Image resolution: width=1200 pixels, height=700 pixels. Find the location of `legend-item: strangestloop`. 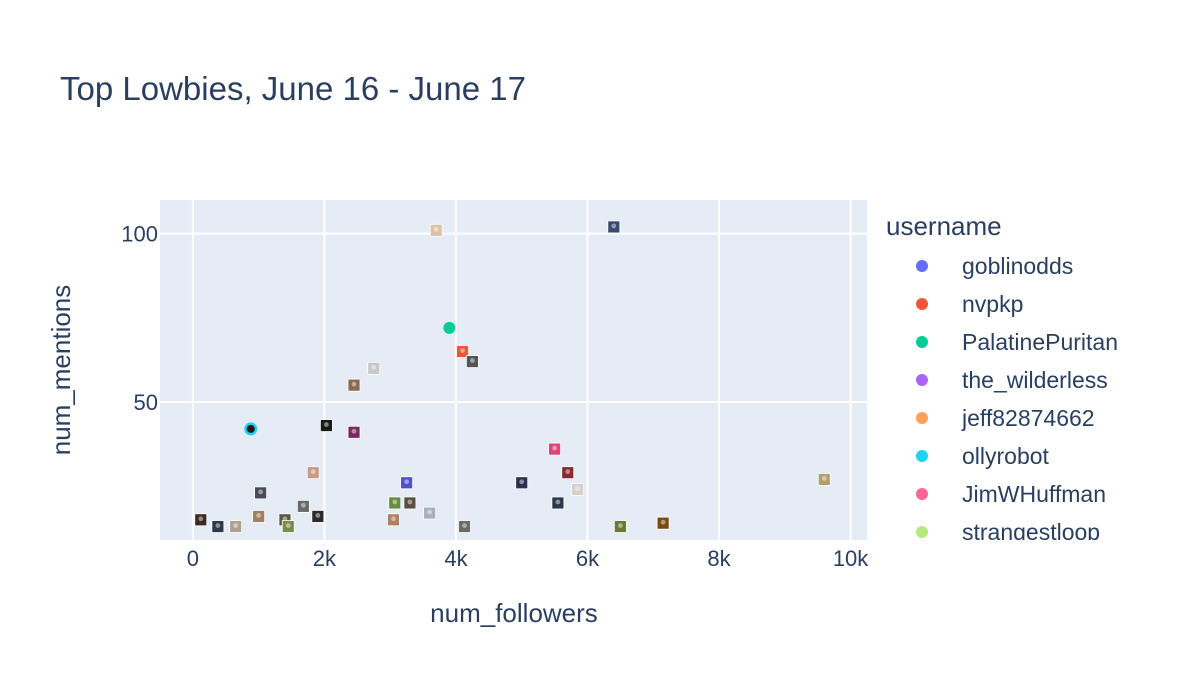

legend-item: strangestloop is located at coordinates (1008, 532).